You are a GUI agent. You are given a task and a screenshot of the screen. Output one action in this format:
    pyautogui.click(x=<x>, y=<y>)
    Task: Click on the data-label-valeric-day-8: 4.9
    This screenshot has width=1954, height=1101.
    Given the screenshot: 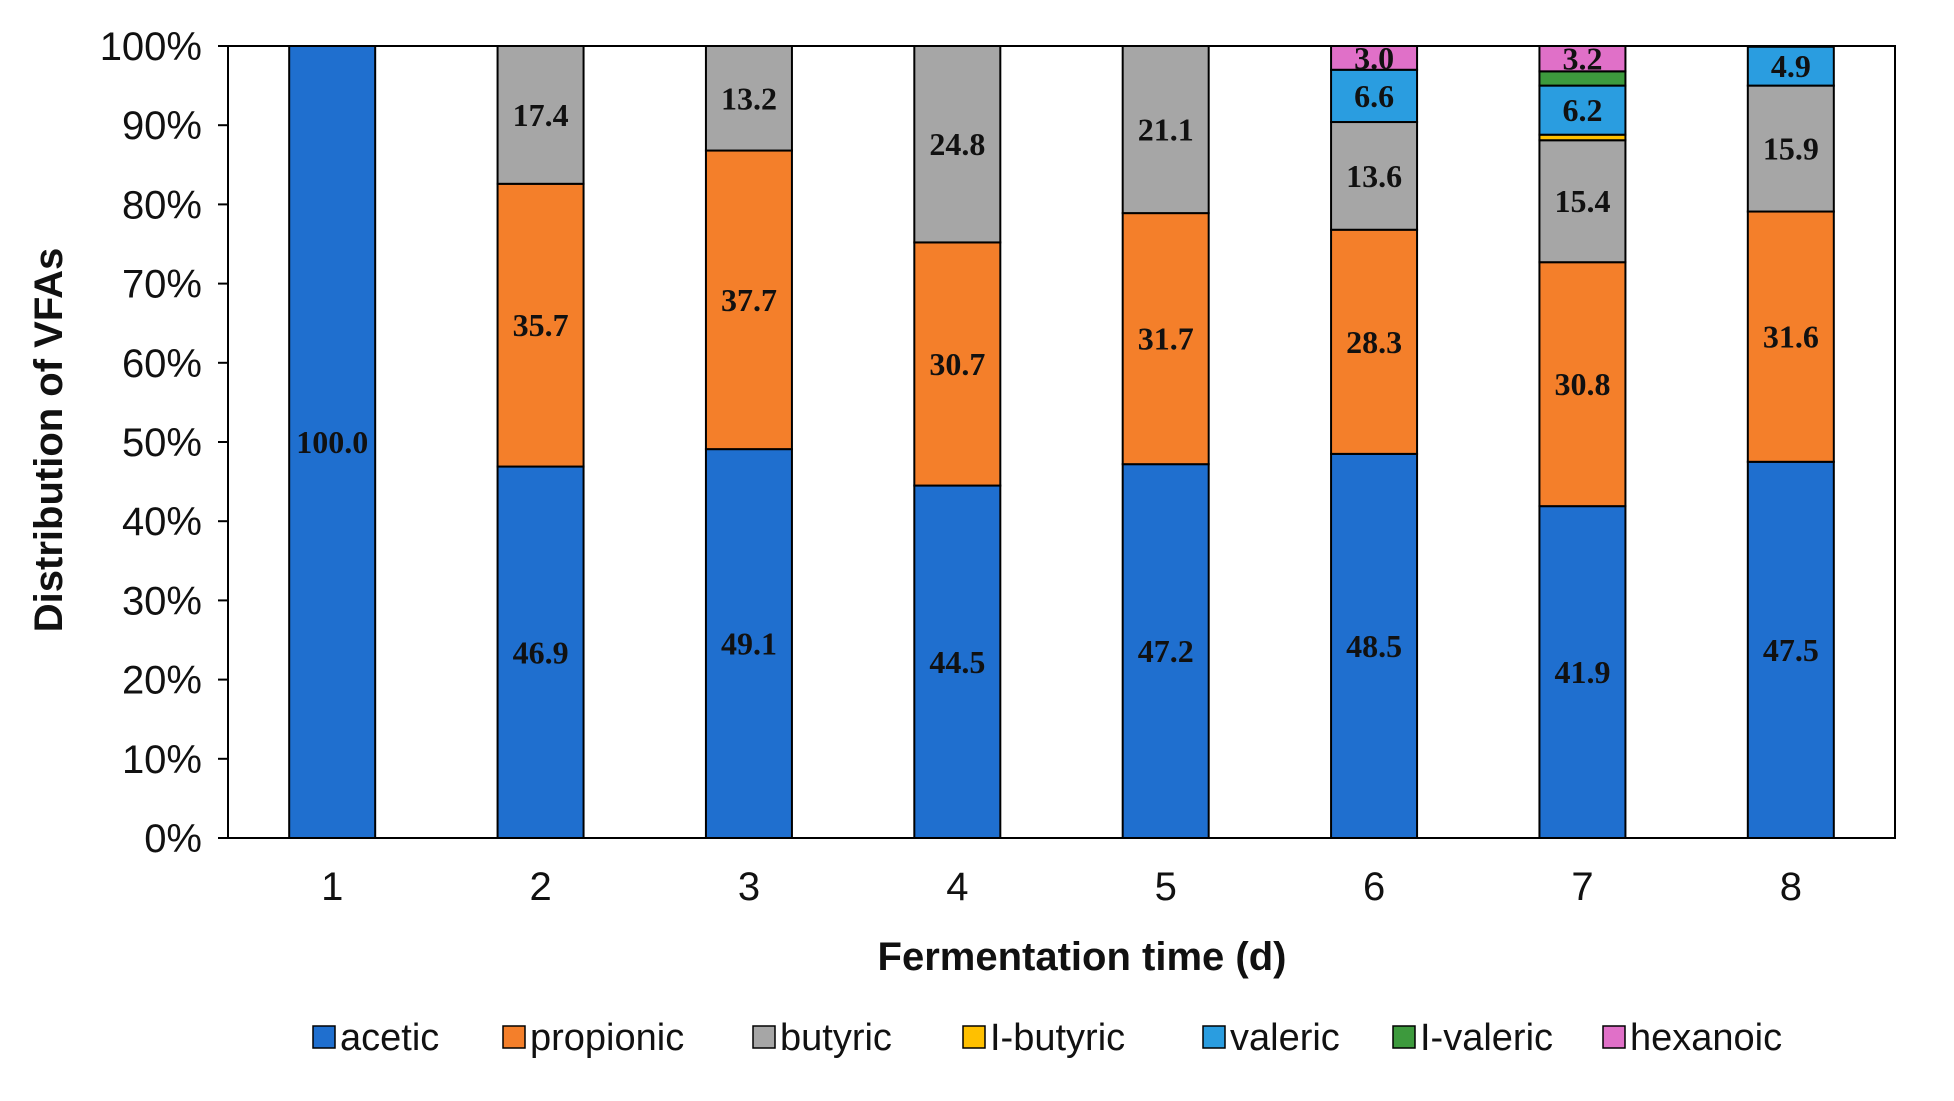 What is the action you would take?
    pyautogui.click(x=1791, y=66)
    